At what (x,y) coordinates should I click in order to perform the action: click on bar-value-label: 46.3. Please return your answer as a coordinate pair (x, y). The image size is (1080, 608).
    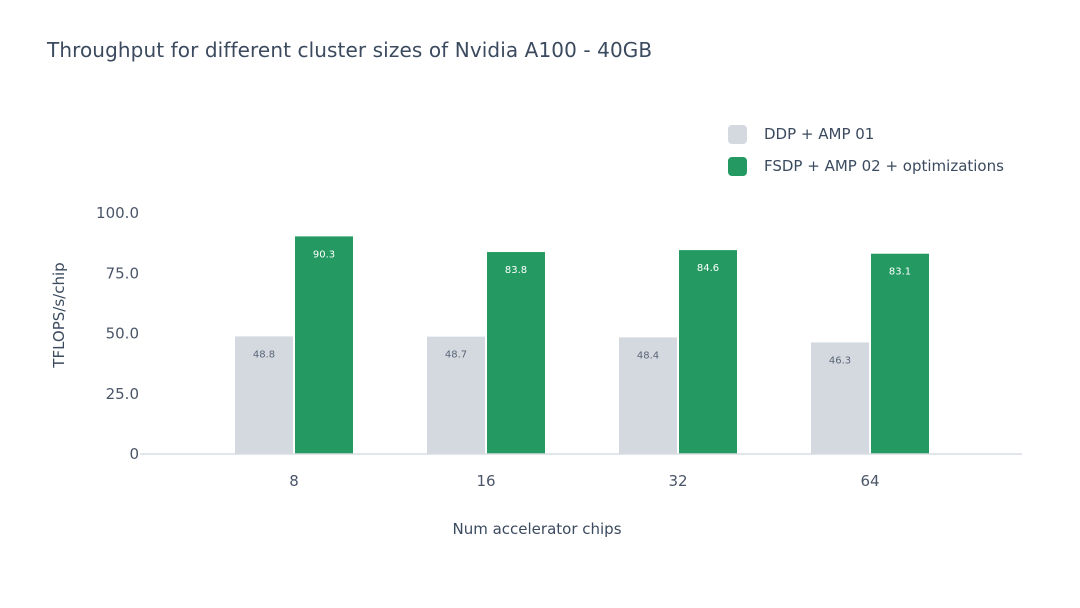
    Looking at the image, I should click on (840, 360).